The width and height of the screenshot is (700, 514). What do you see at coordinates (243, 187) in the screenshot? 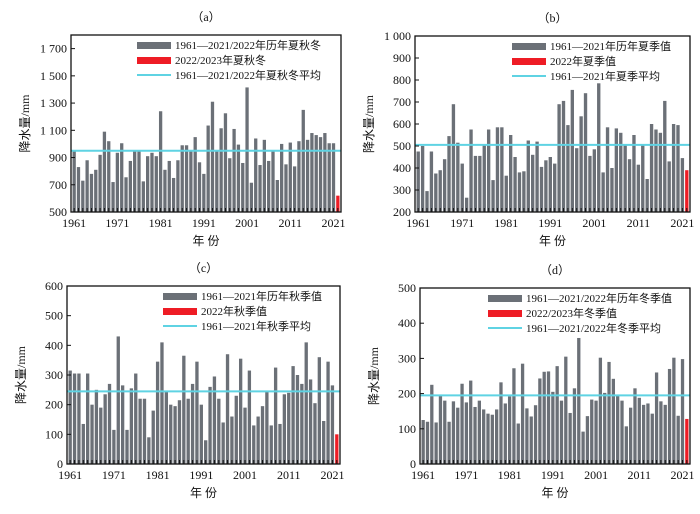
I see `bar-2000` at bounding box center [243, 187].